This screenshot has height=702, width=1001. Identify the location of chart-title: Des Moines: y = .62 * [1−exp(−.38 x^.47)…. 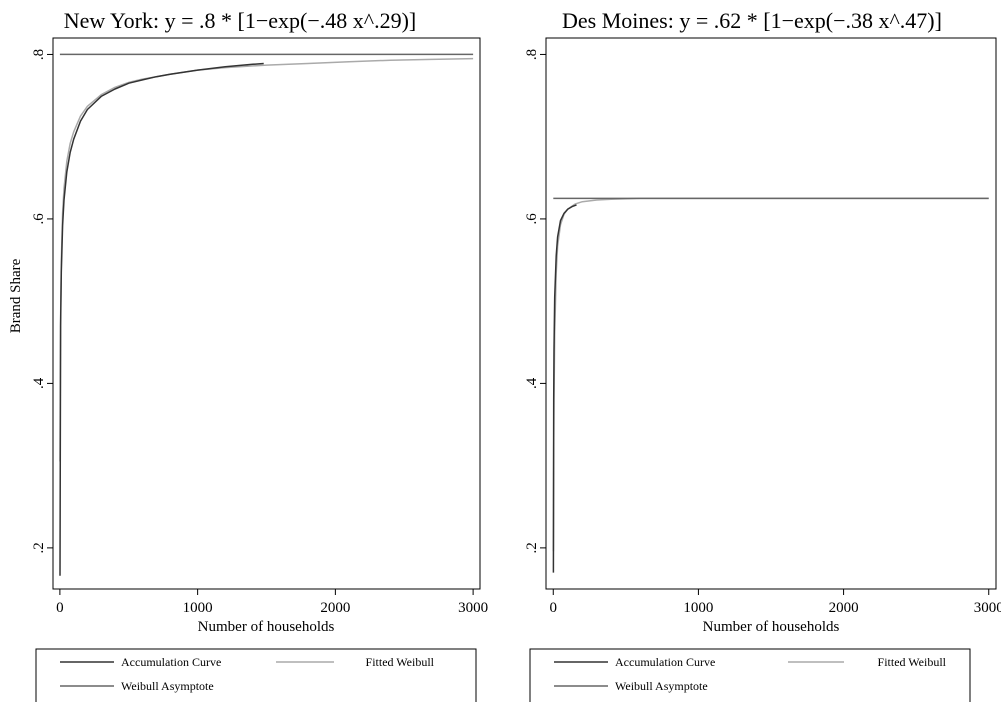
(752, 20).